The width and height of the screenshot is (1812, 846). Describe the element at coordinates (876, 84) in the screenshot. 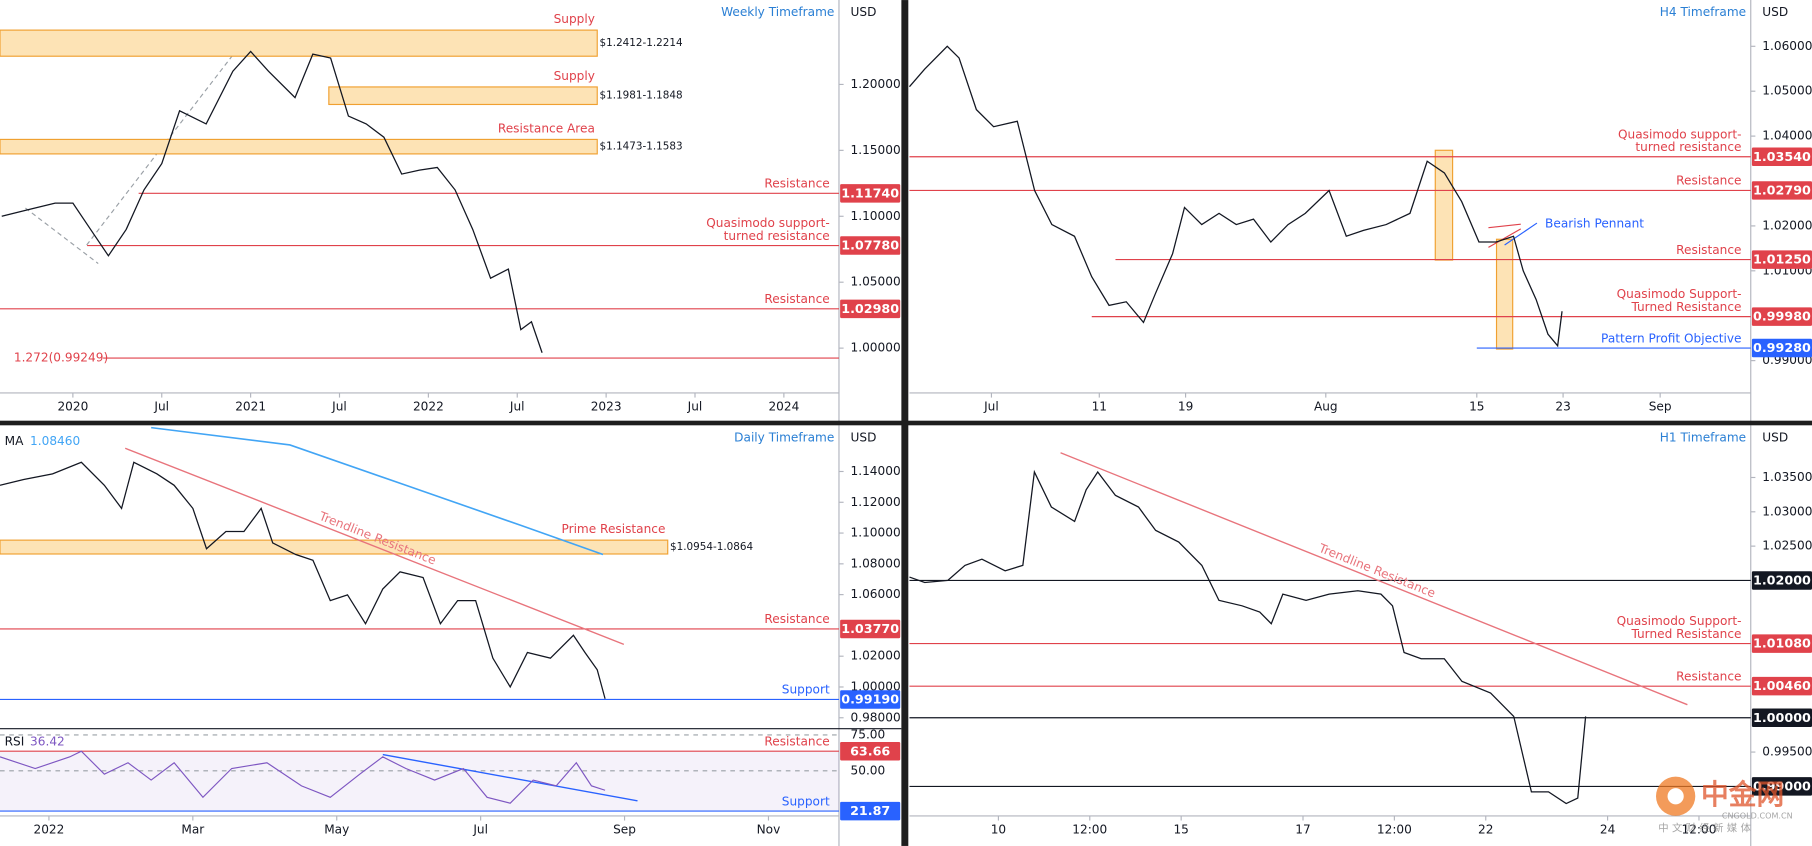

I see `y-tick-label: 1.20000` at that location.